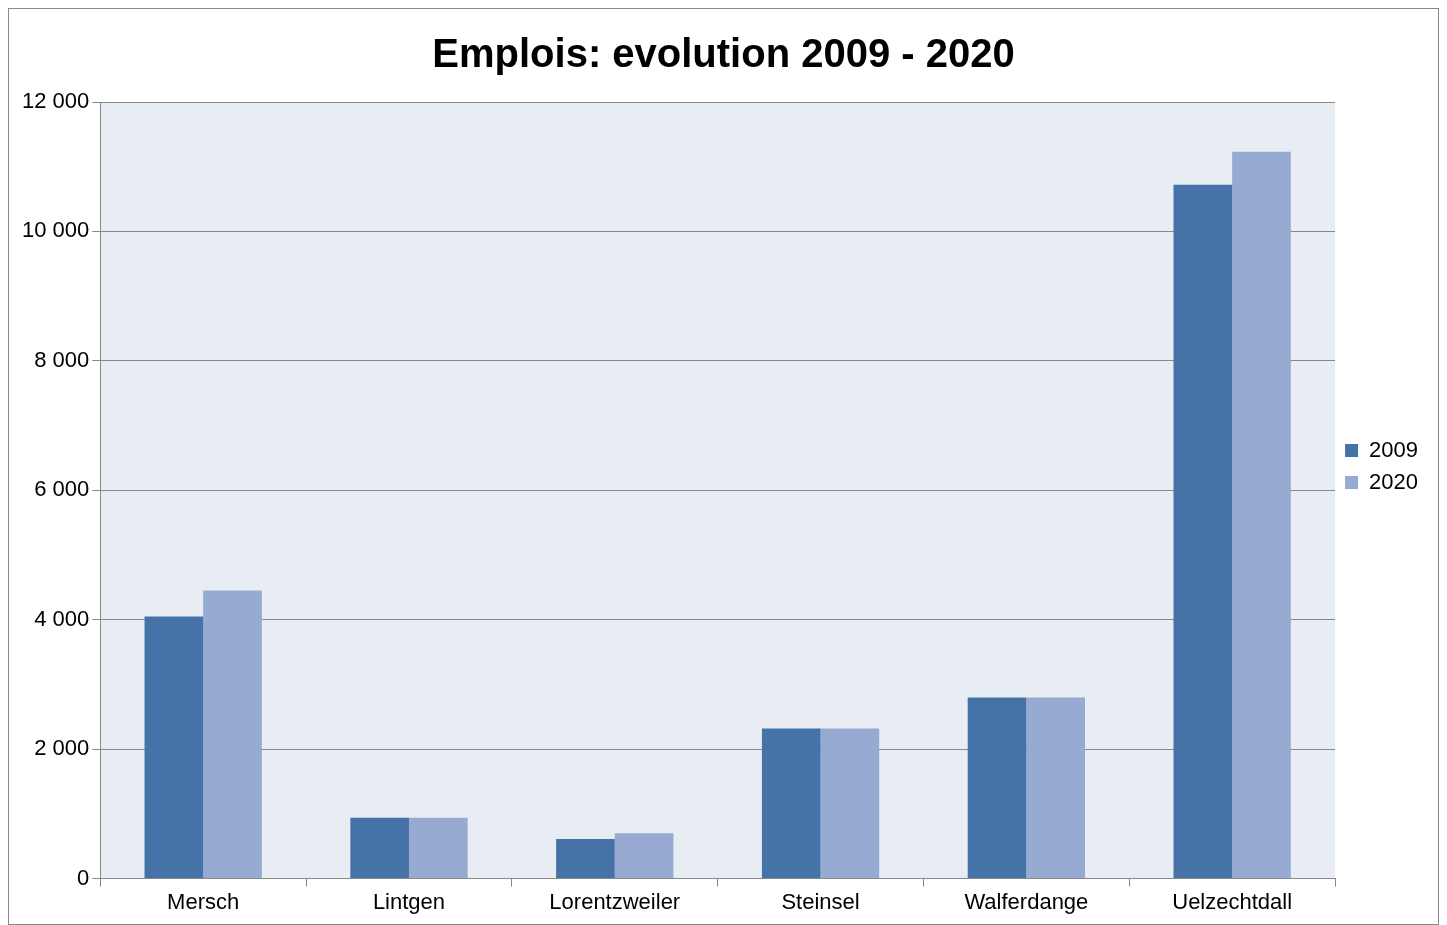 Image resolution: width=1447 pixels, height=925 pixels. Describe the element at coordinates (615, 901) in the screenshot. I see `x-tick-label: Lorentzweiler` at that location.